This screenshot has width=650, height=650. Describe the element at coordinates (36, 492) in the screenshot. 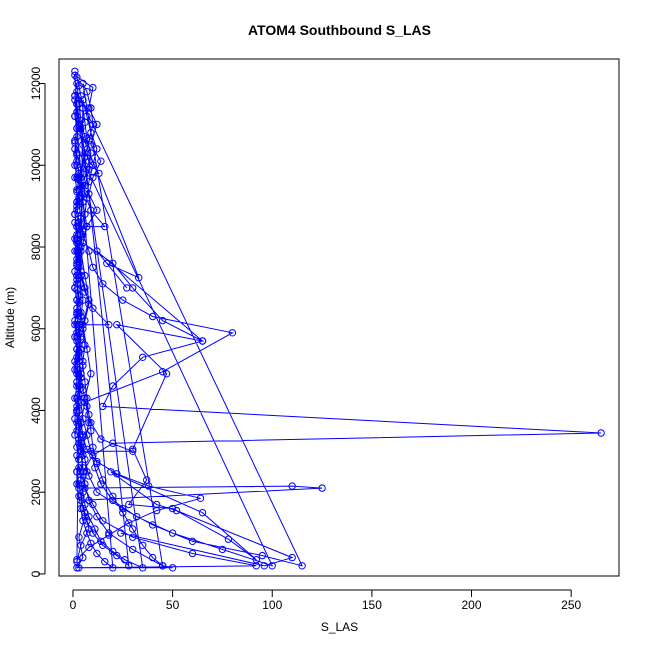

I see `y-tick-label: 2000` at that location.